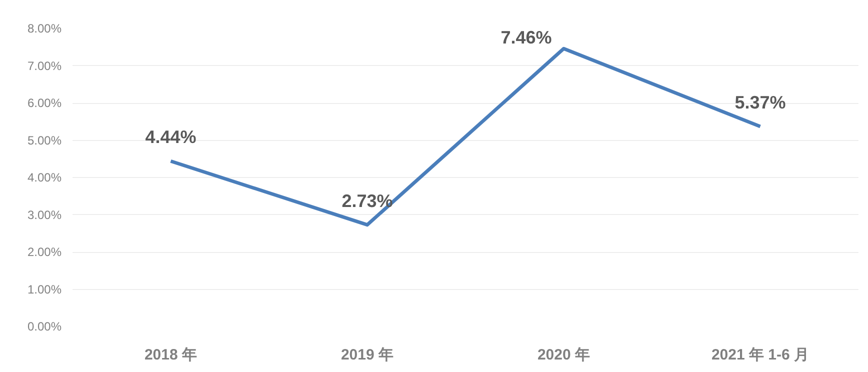 The width and height of the screenshot is (868, 372). Describe the element at coordinates (760, 355) in the screenshot. I see `x-tick-label: 2021 年 1-6 月` at that location.